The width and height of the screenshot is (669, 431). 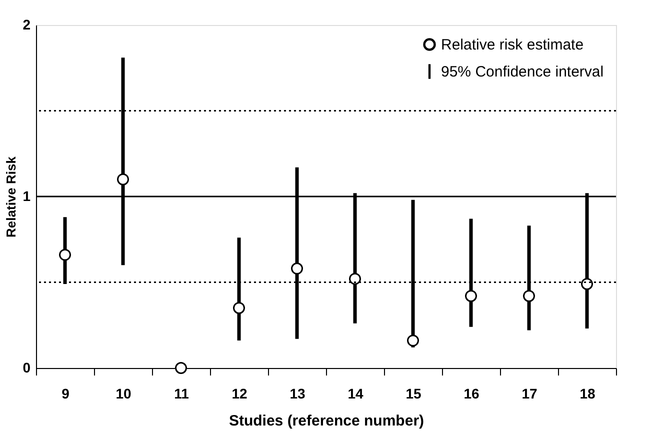 What do you see at coordinates (11, 197) in the screenshot?
I see `y-axis-title: Relative Risk` at bounding box center [11, 197].